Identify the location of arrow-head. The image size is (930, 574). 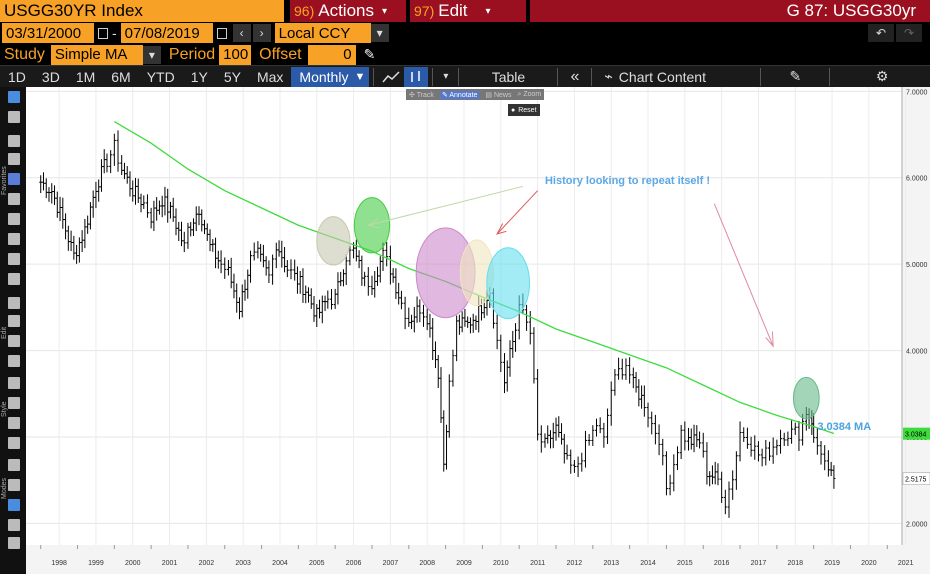
(501, 229).